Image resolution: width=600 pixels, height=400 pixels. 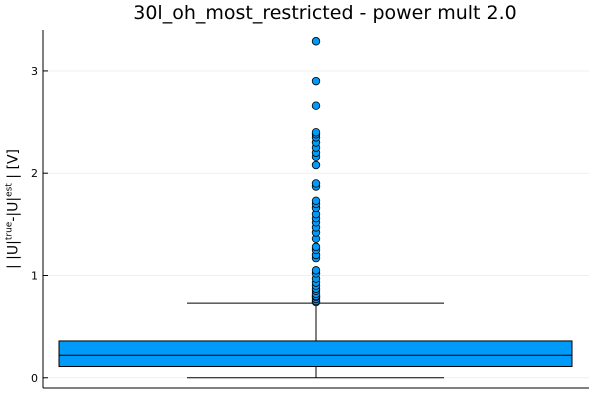 I want to click on chart-title: 30l_oh_most_restricted - power mult 2.0, so click(x=325, y=13).